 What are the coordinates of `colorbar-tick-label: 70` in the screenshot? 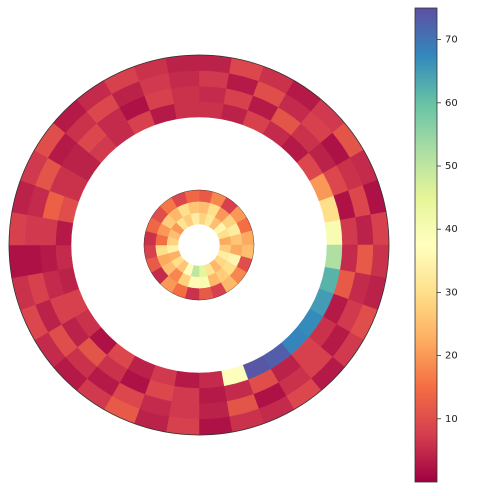 It's located at (451, 40).